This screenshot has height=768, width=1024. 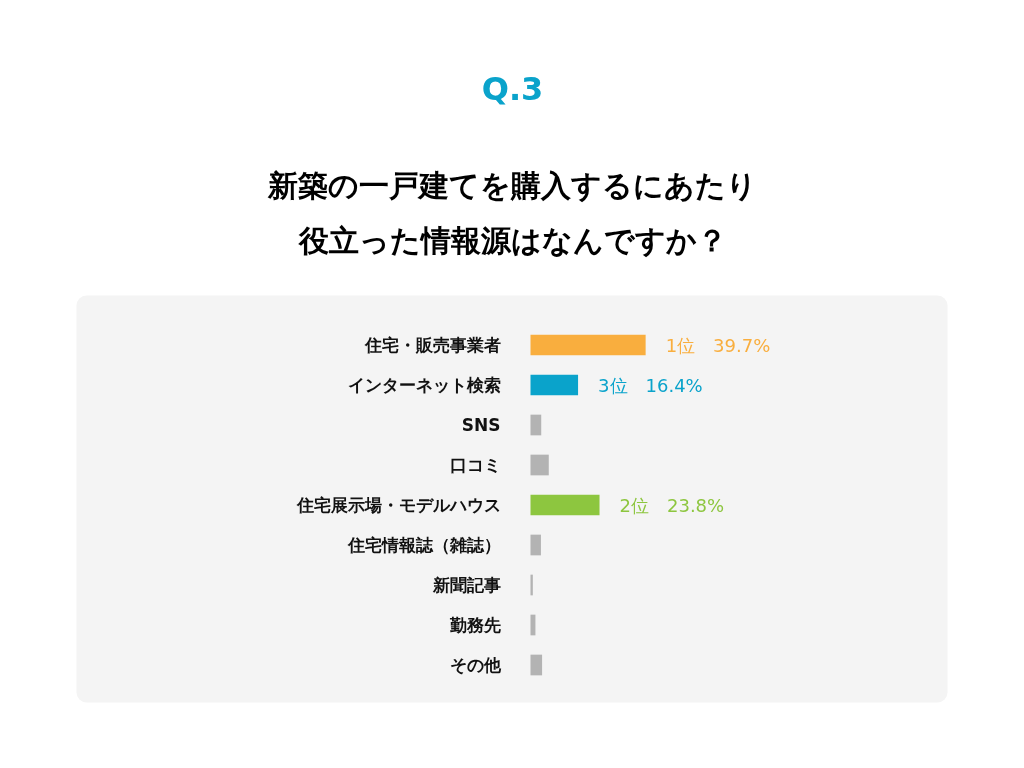 I want to click on y-tick-label: 住宅情報誌（雑誌）, so click(x=423, y=545).